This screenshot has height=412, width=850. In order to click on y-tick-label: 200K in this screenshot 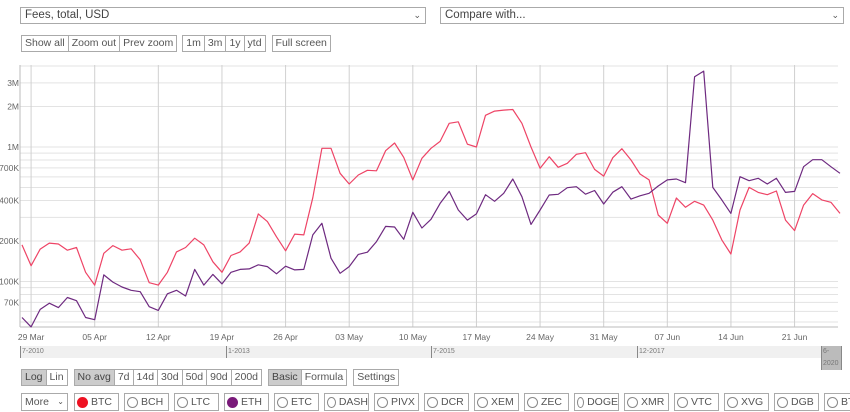, I will do `click(9, 241)`.